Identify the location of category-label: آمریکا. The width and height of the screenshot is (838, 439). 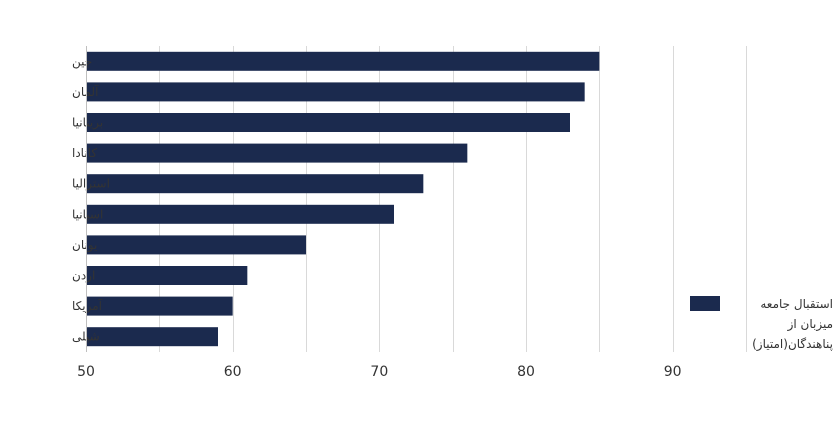
(87, 306).